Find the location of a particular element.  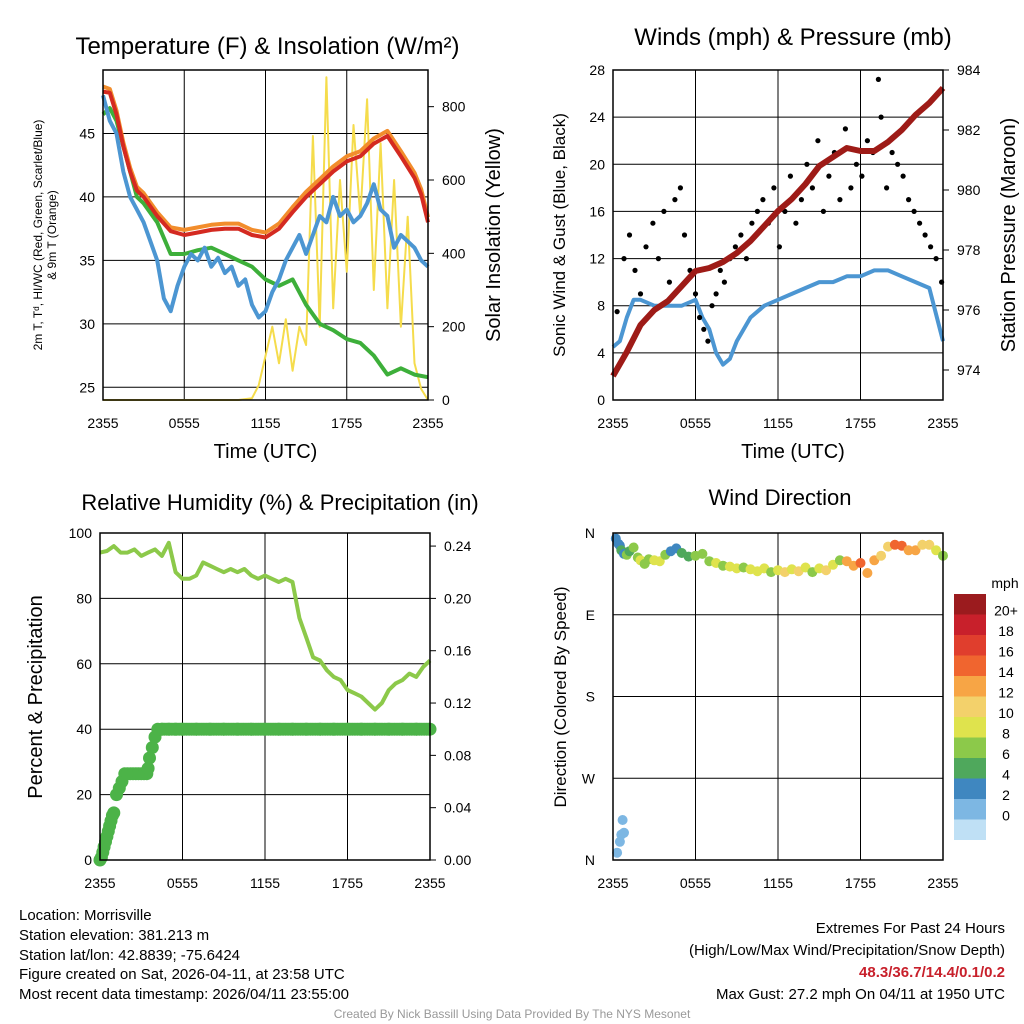

y-right-tick-label: 800 is located at coordinates (454, 107).